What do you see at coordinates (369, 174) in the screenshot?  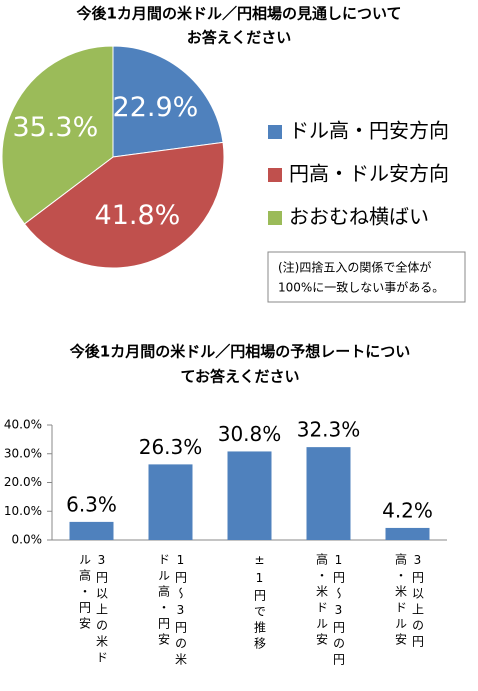 I see `legend-label: 円高・ドル安方向` at bounding box center [369, 174].